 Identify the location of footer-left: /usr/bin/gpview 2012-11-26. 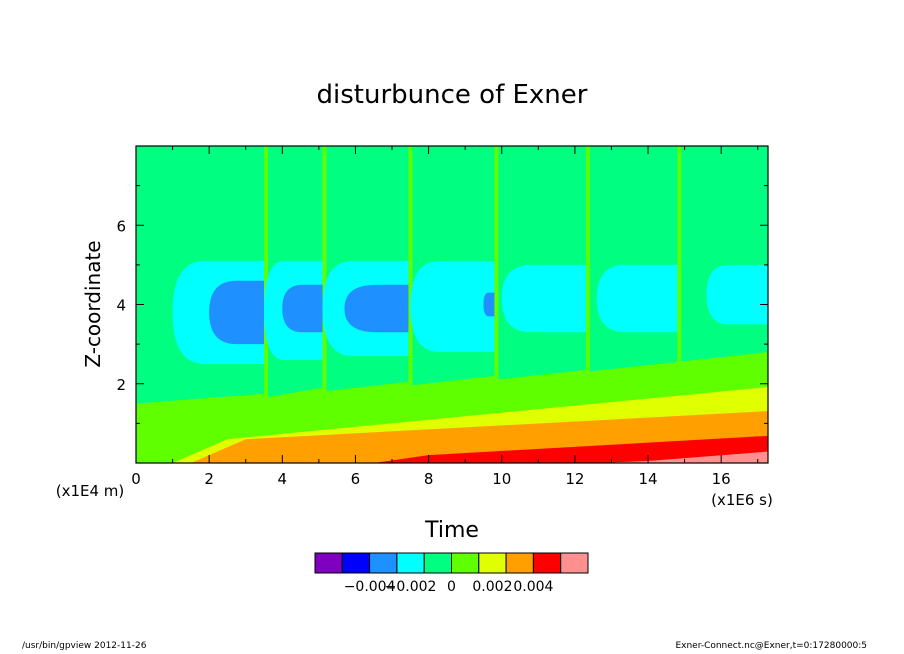
(84, 646).